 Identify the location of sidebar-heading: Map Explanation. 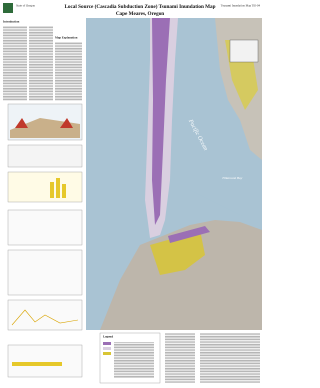
(66, 38).